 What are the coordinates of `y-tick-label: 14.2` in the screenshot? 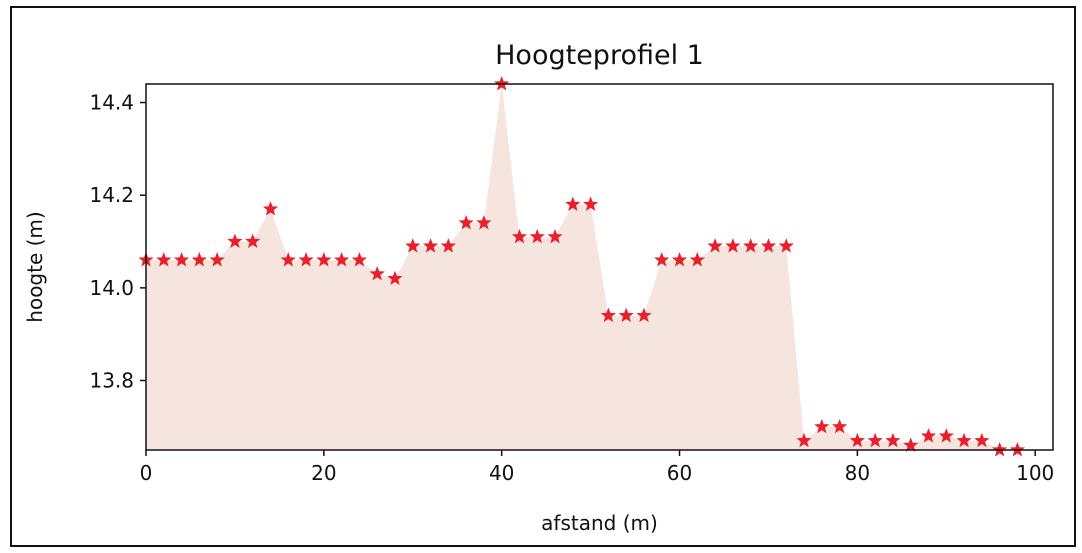 It's located at (111, 195).